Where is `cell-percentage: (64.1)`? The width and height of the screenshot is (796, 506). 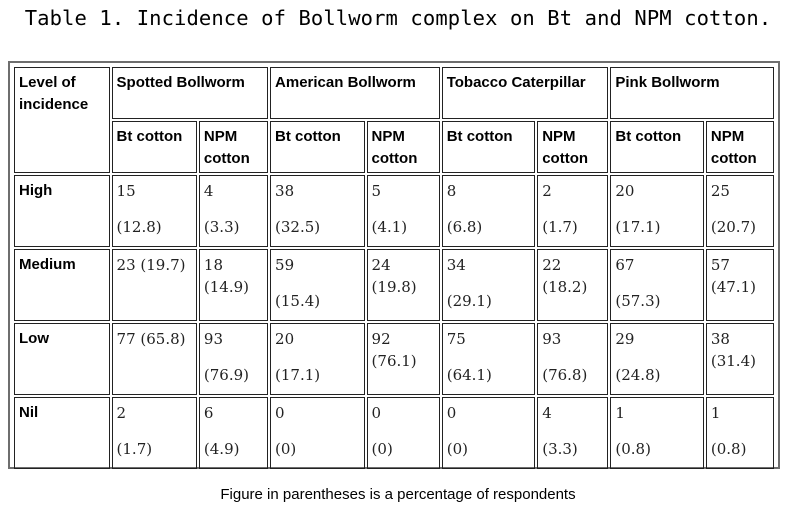
cell-percentage: (64.1) is located at coordinates (469, 375).